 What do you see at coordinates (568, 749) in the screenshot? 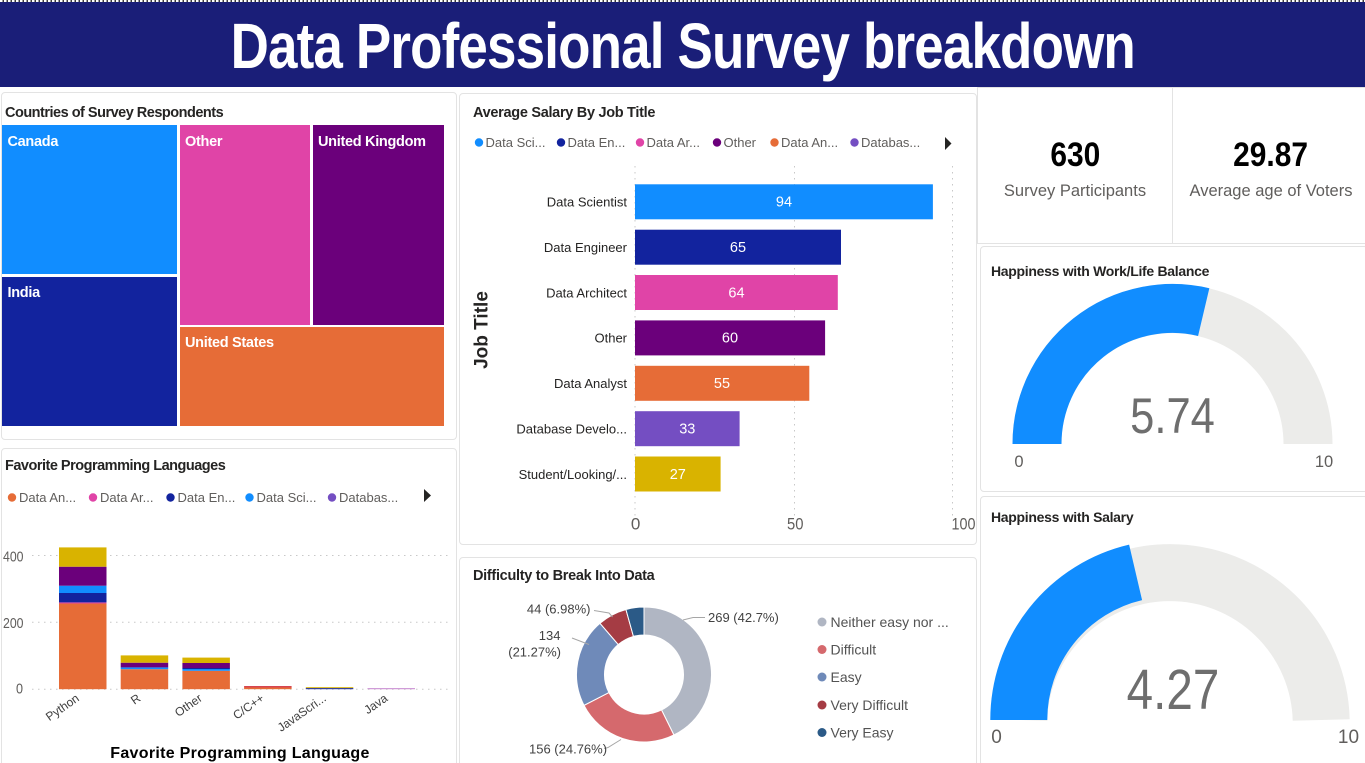
I see `svg-text: 156 (24.76%)` at bounding box center [568, 749].